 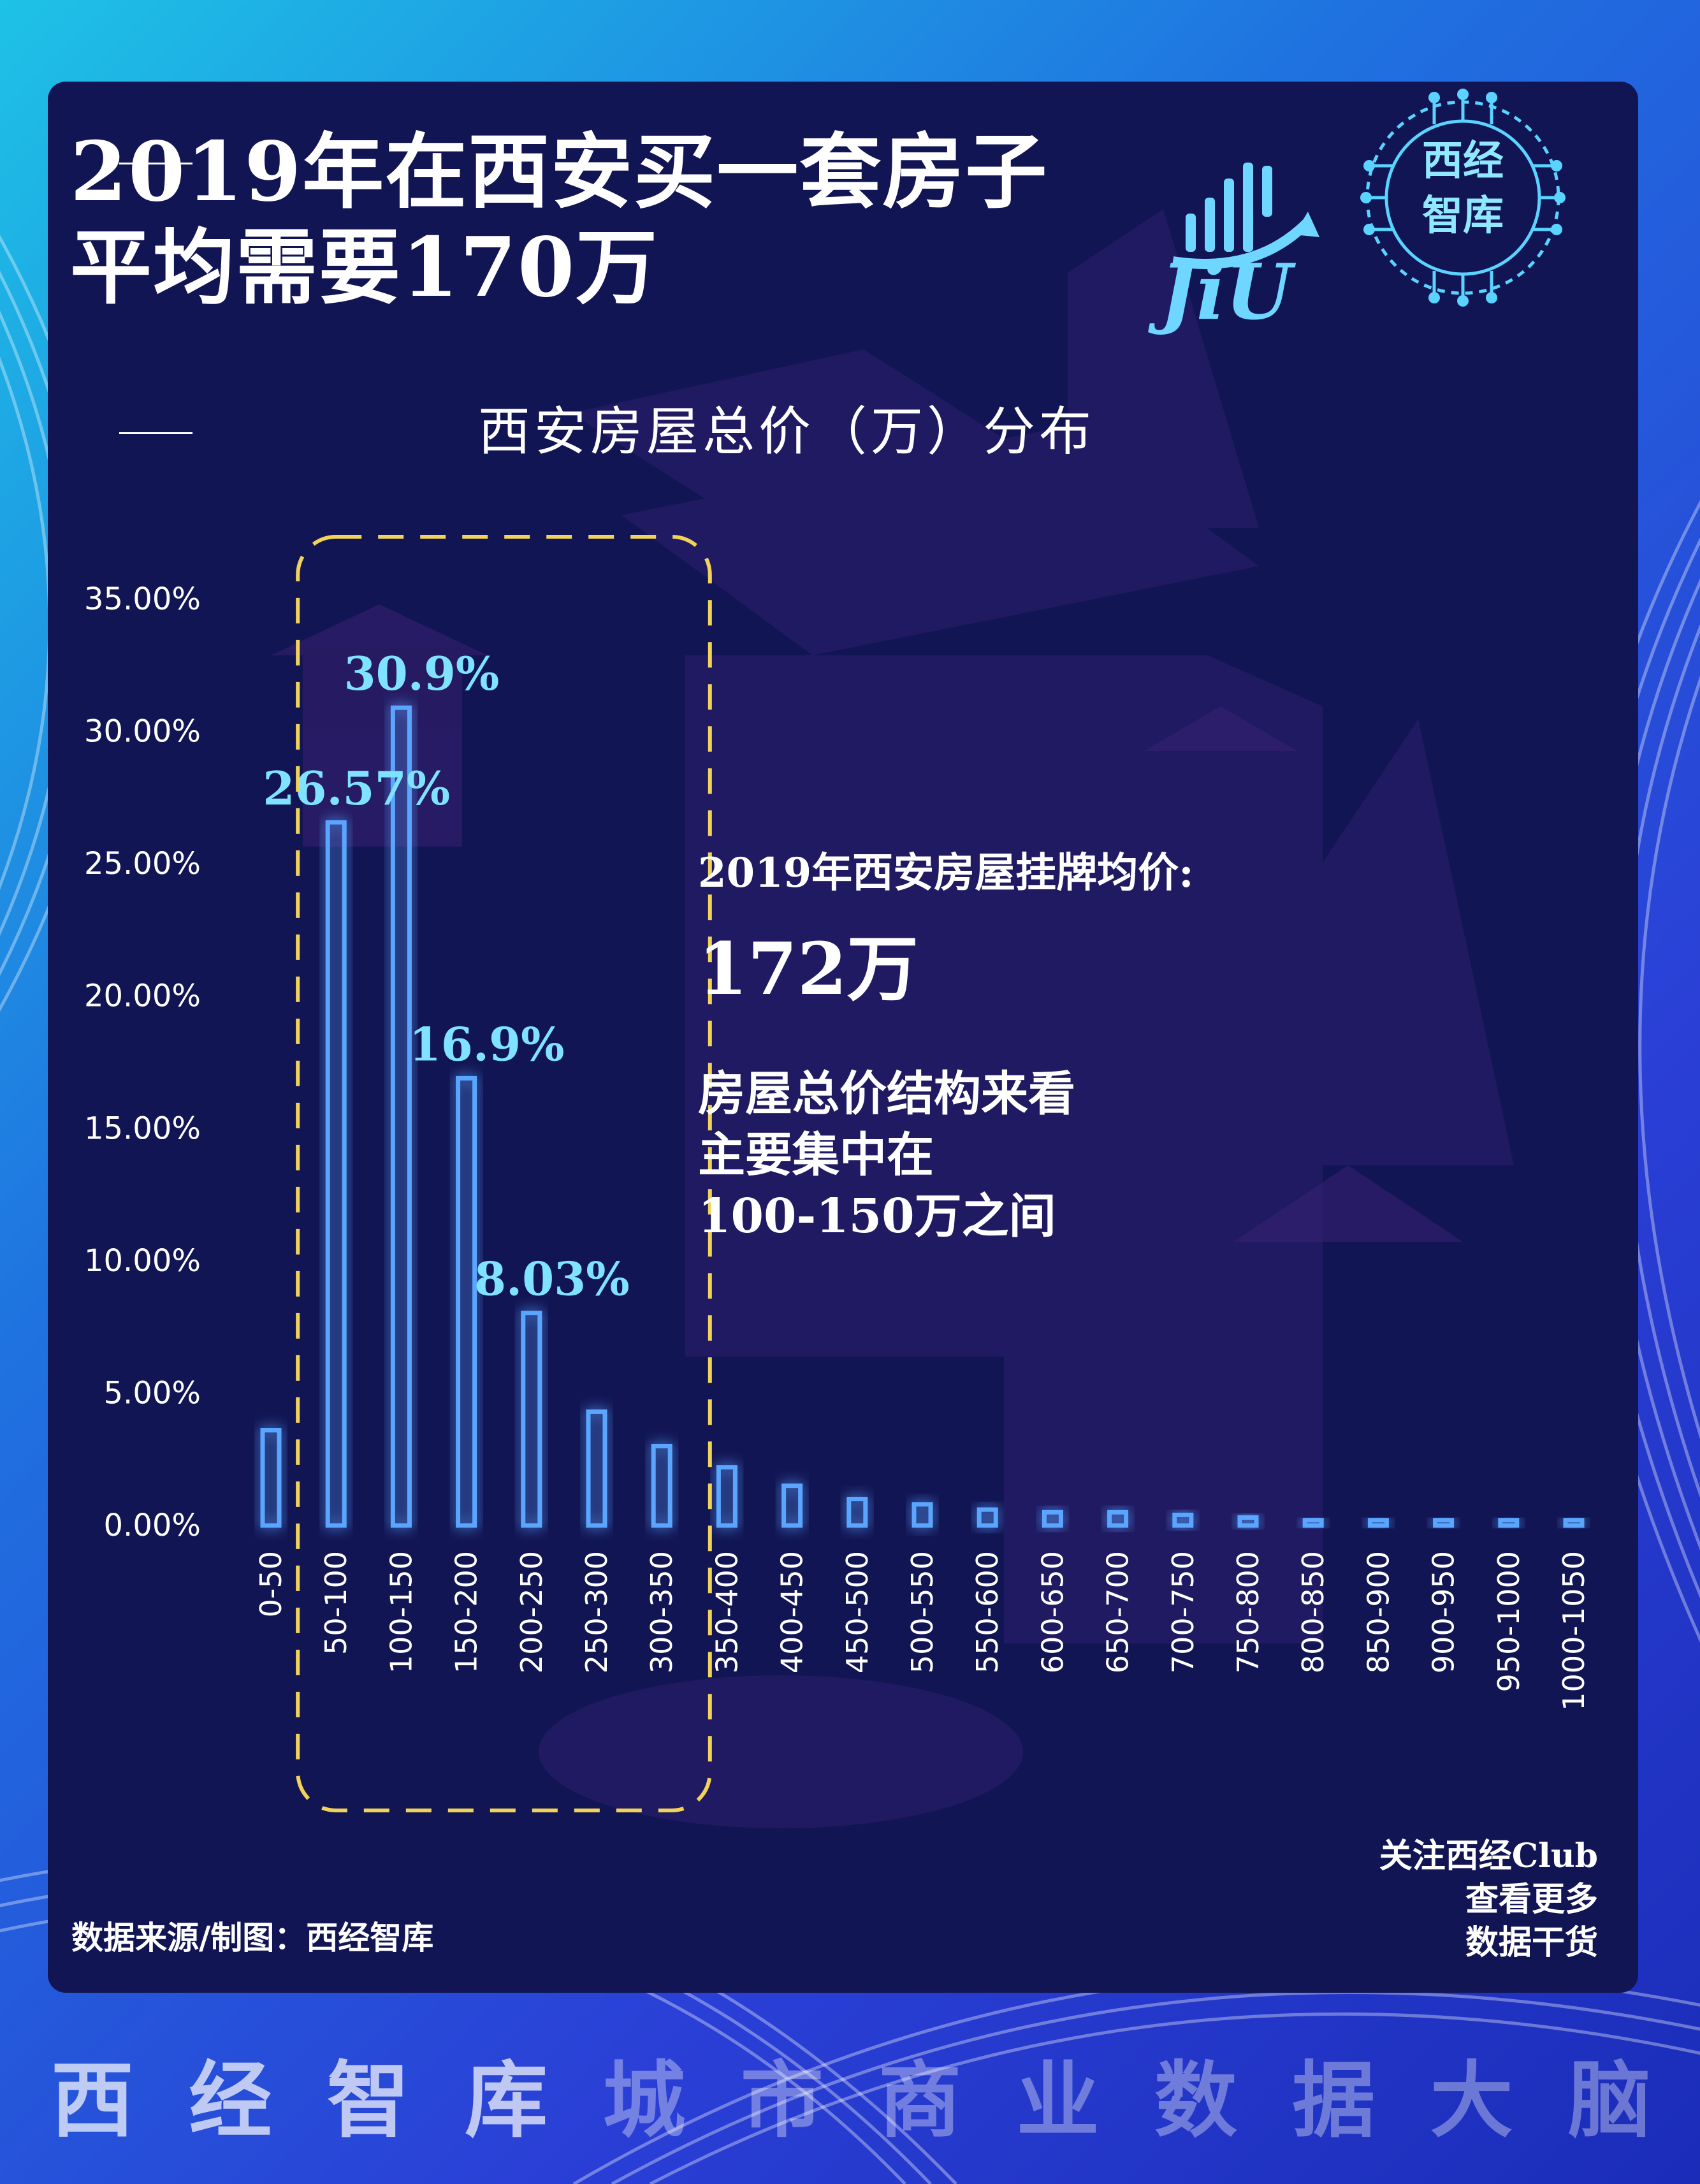 What do you see at coordinates (596, 1612) in the screenshot?
I see `x-tick-label: 250-300` at bounding box center [596, 1612].